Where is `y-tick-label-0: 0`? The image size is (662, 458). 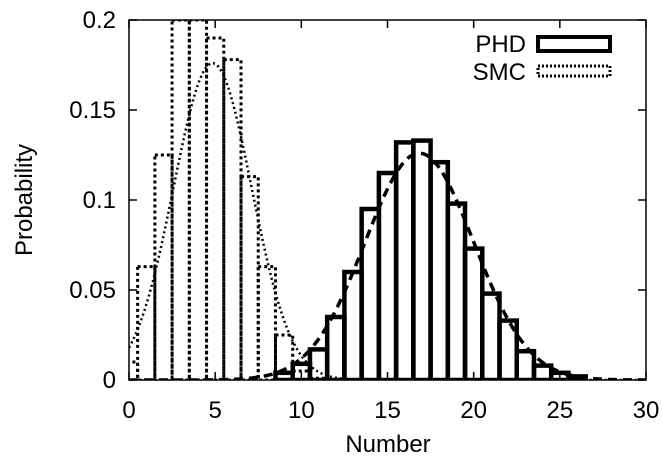
y-tick-label-0: 0 is located at coordinates (109, 380).